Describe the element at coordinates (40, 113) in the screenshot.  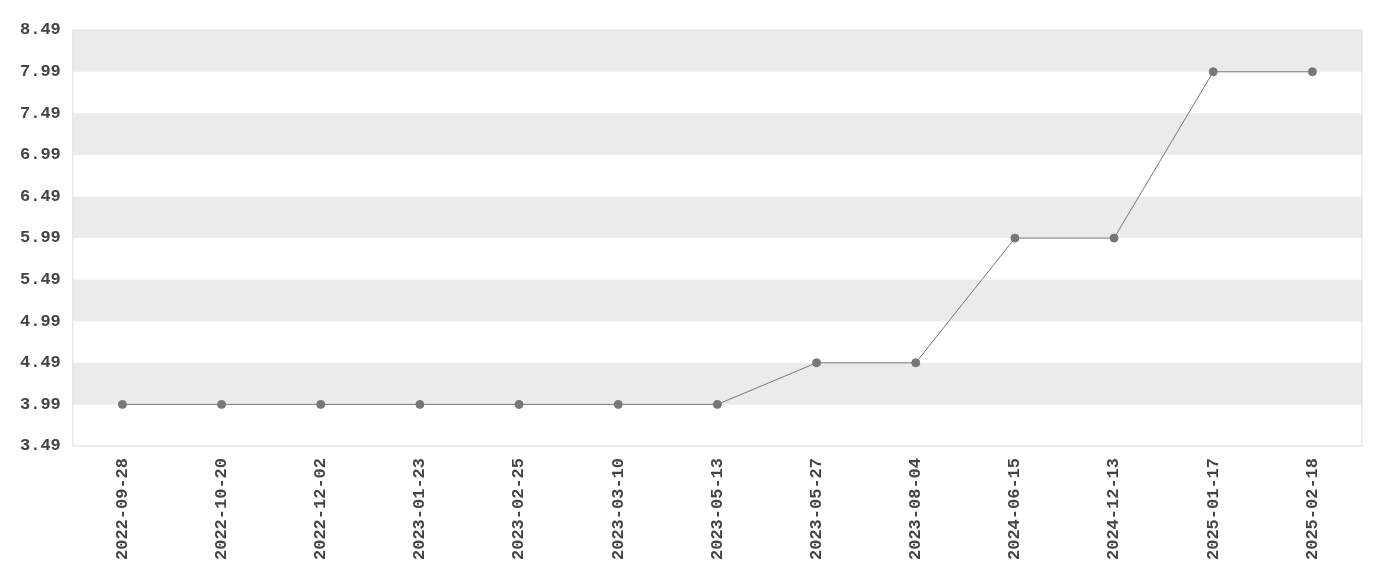
I see `y-tick-label: 7.49` at that location.